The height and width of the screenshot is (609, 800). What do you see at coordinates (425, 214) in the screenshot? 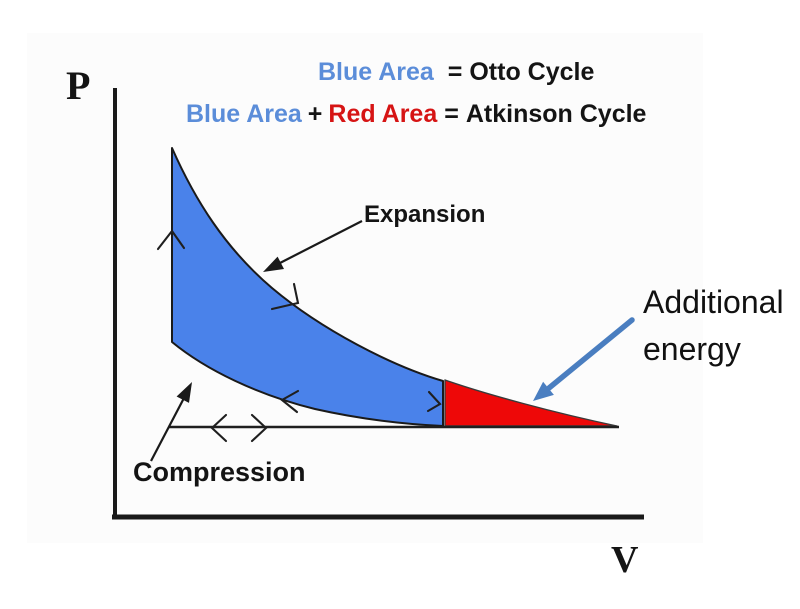
I see `expansion-label: Expansion` at bounding box center [425, 214].